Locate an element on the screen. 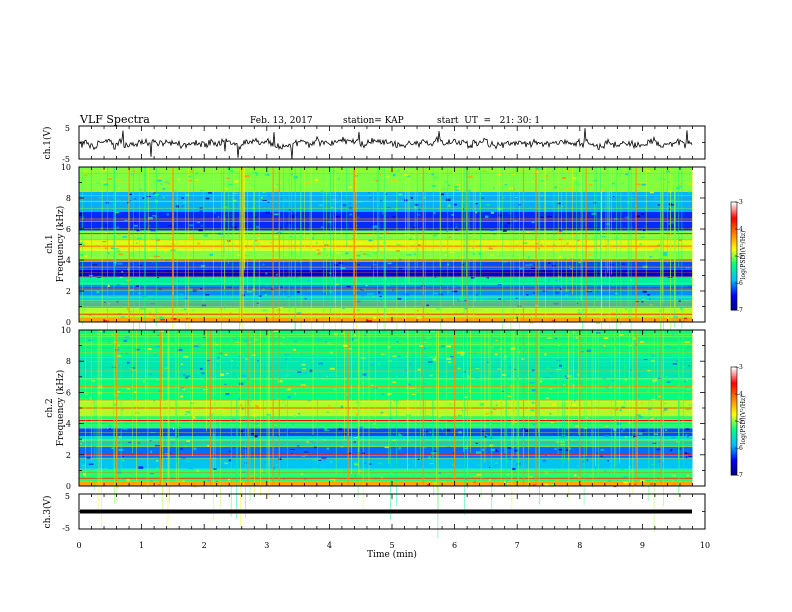  colorbar-tick-label: -7 is located at coordinates (740, 475).